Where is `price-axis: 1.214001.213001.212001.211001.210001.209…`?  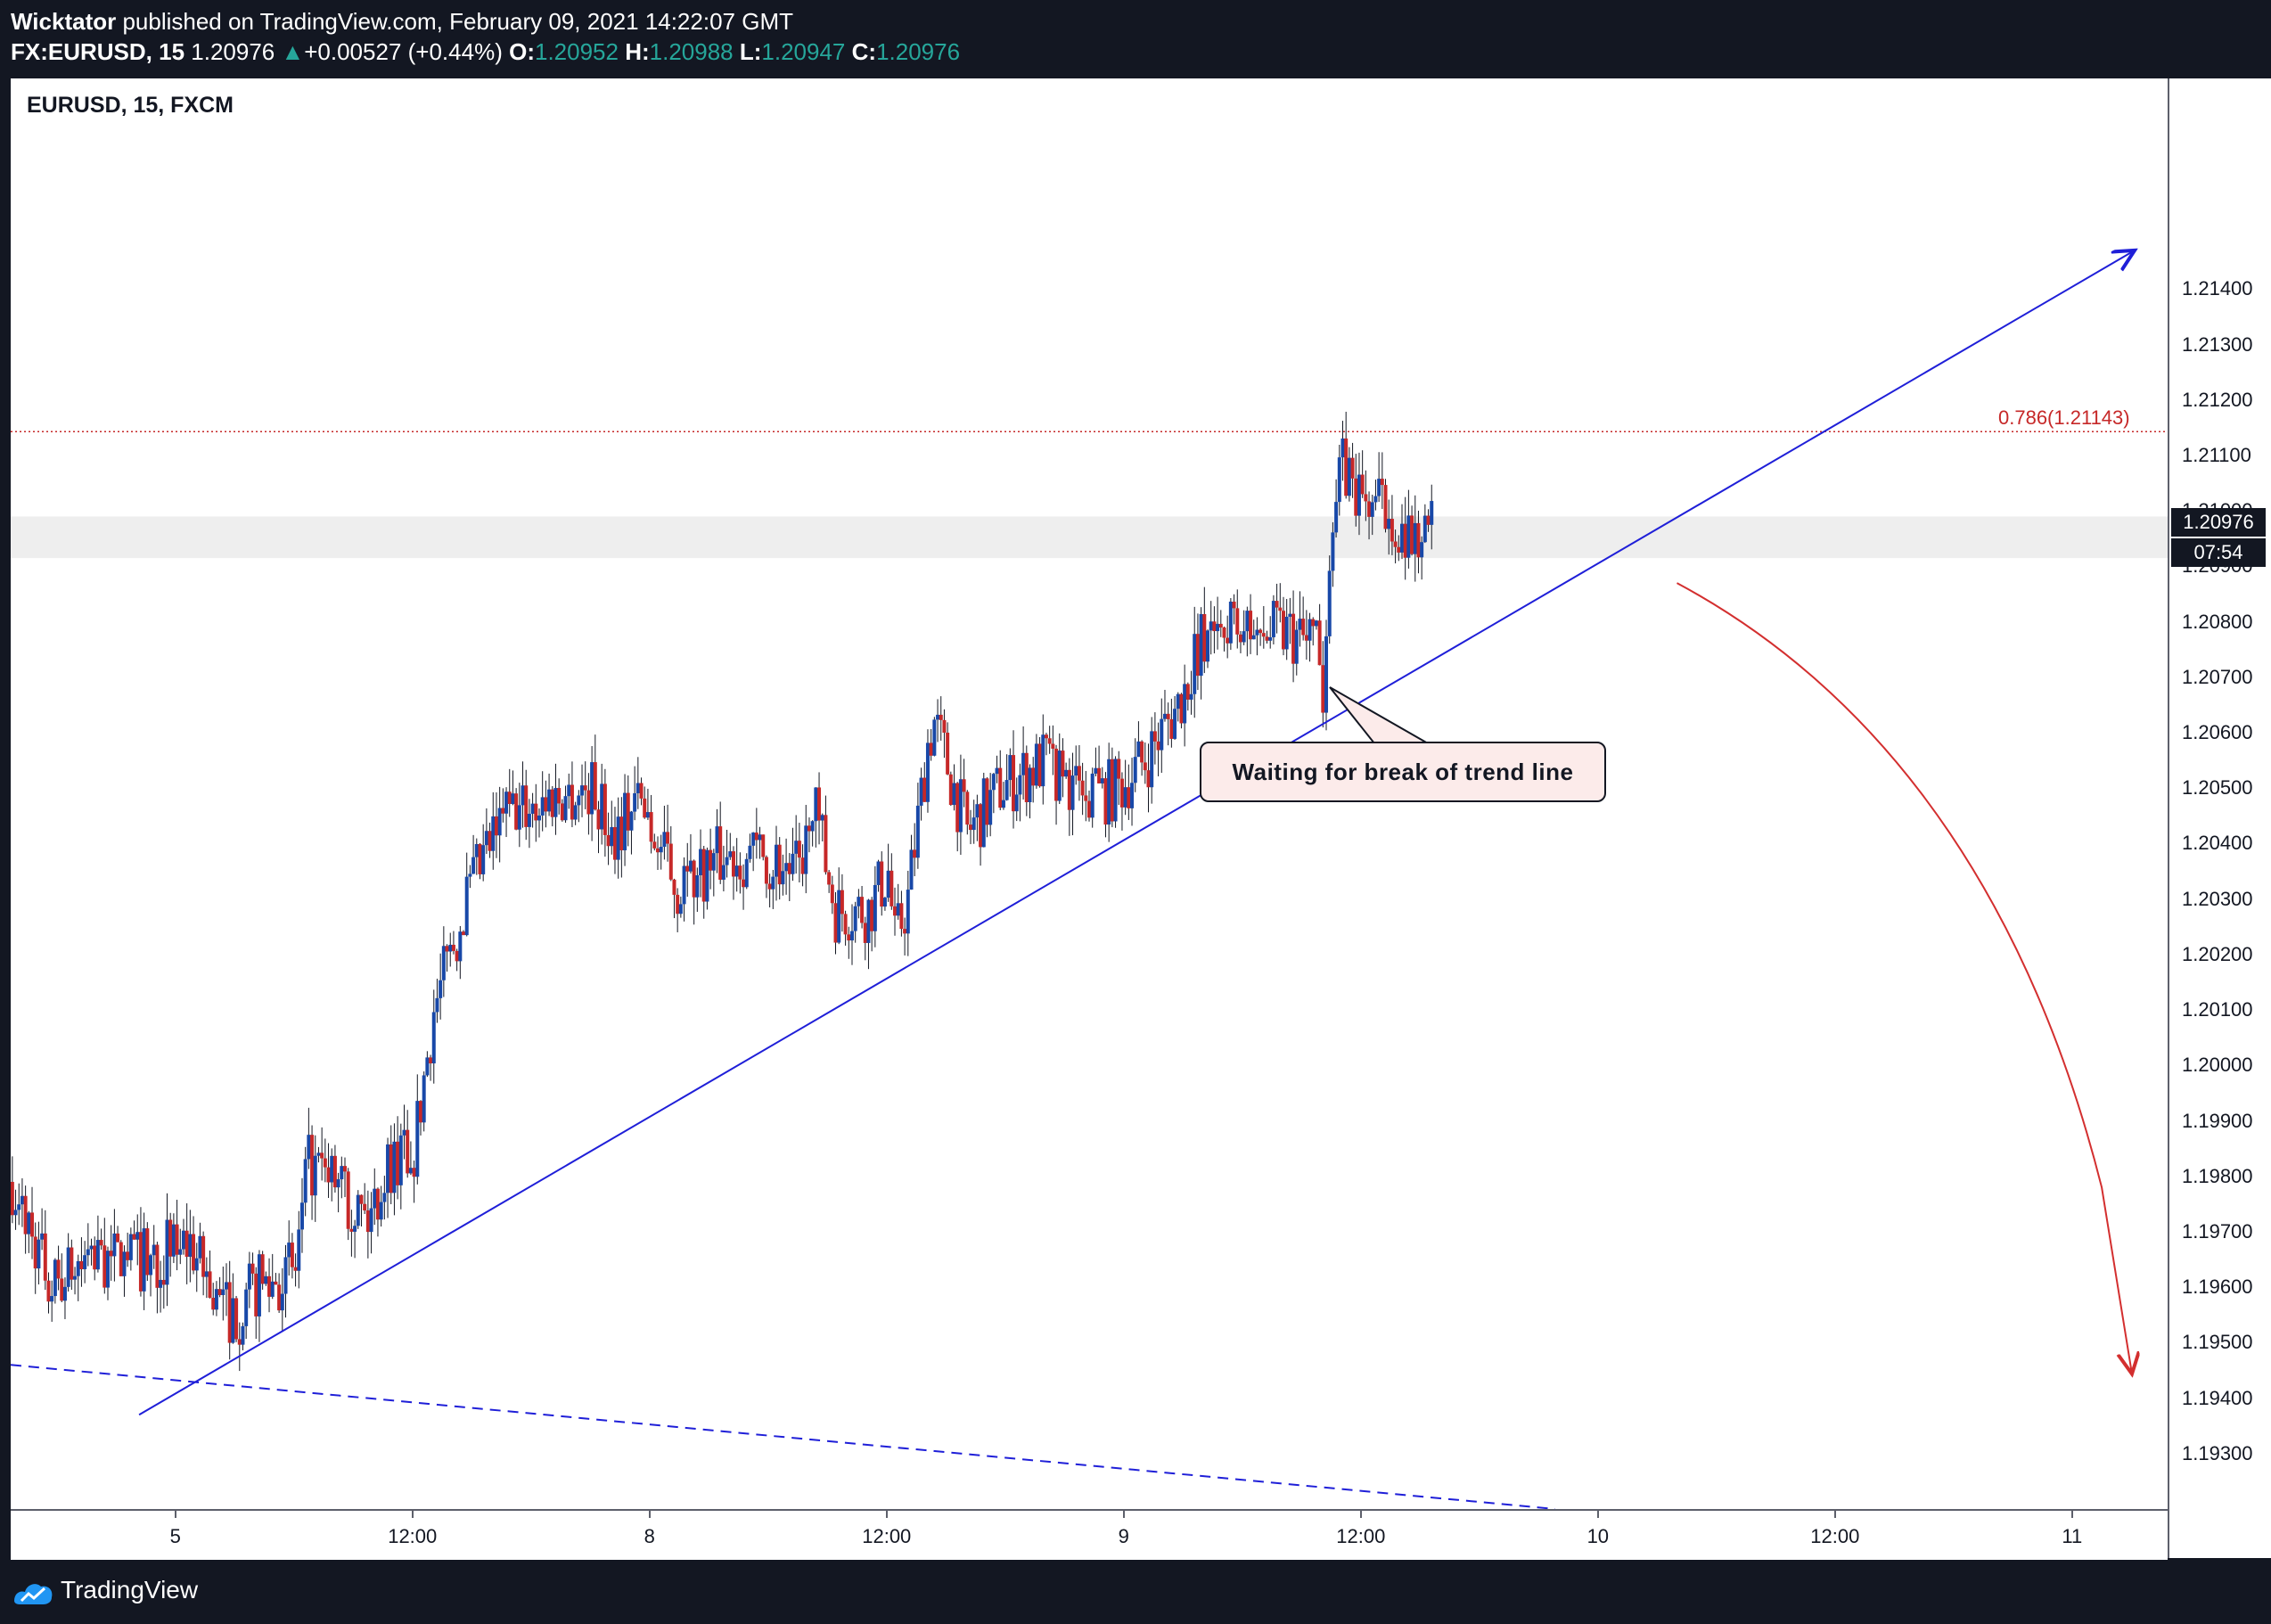 price-axis: 1.214001.213001.212001.211001.210001.209… is located at coordinates (2220, 818).